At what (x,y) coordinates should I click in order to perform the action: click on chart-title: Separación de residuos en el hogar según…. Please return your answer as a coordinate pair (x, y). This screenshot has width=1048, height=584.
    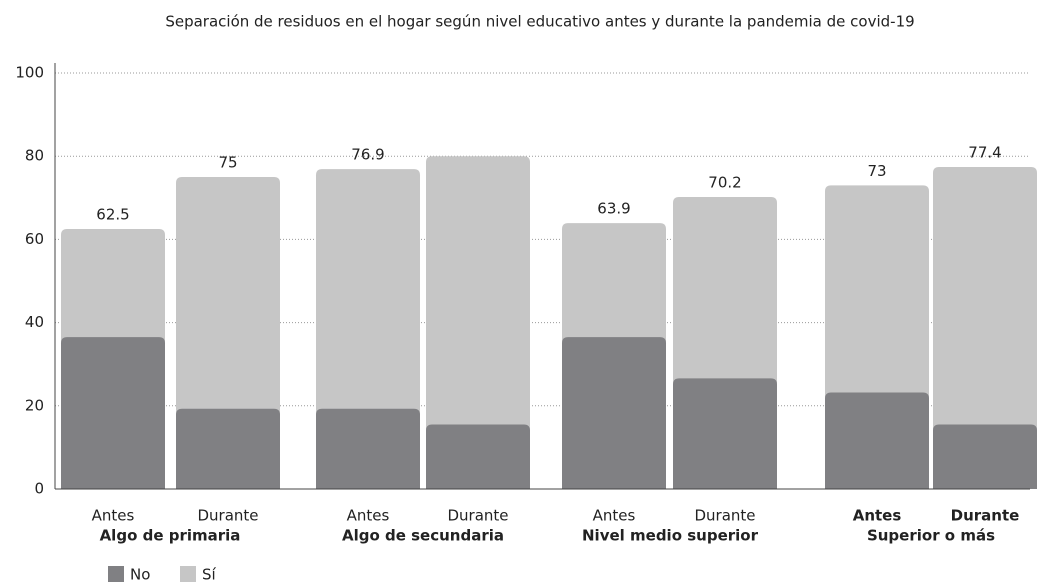
    Looking at the image, I should click on (539, 22).